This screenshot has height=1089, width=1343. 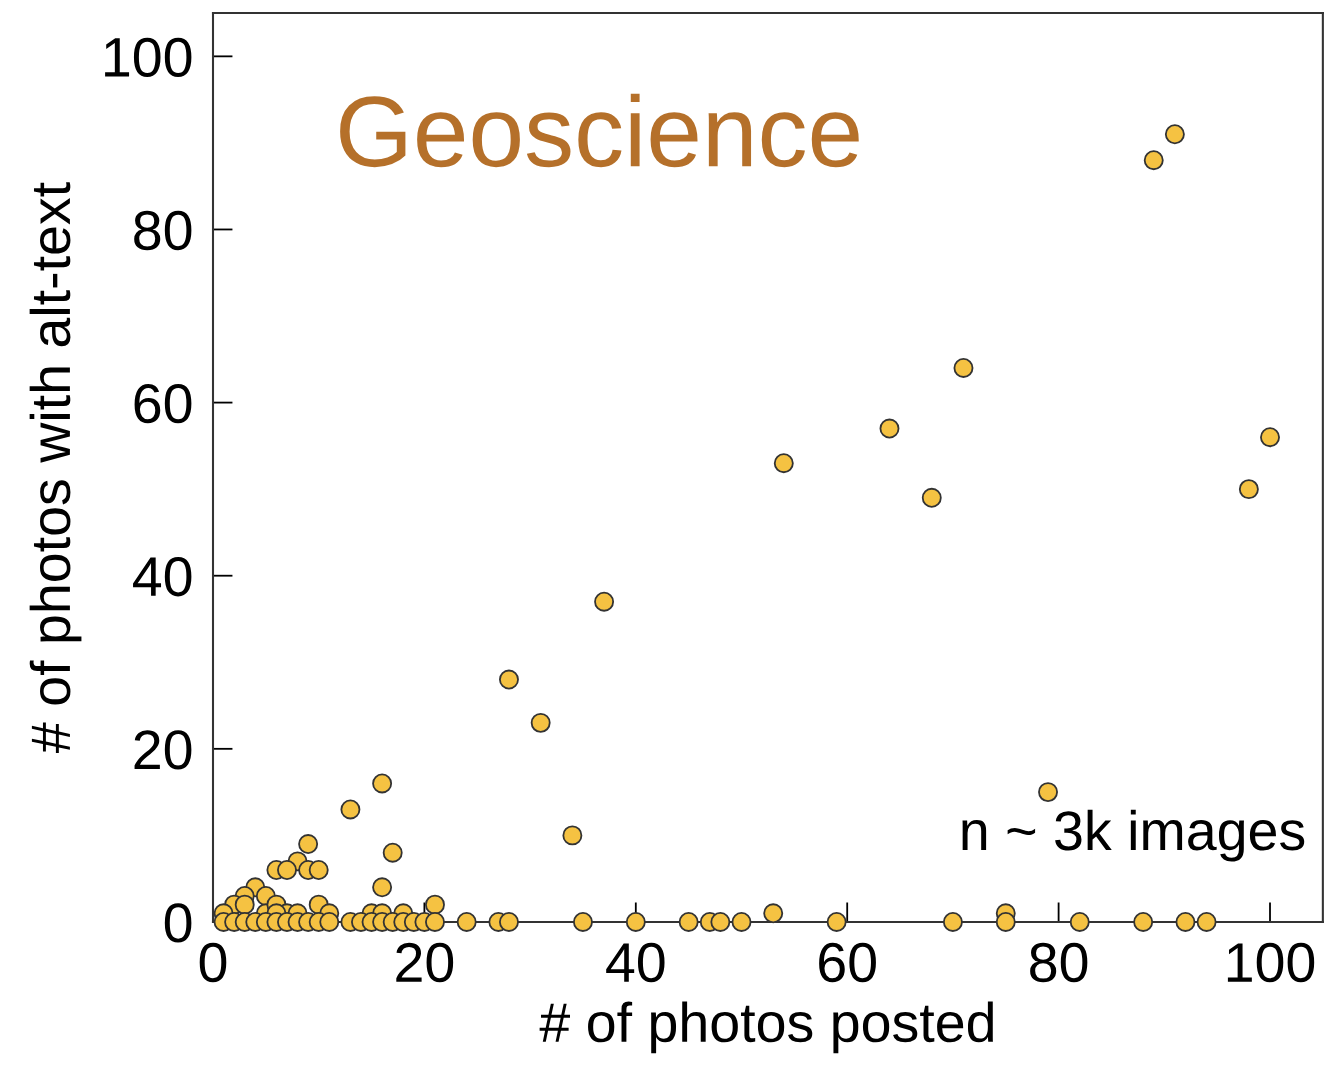 What do you see at coordinates (163, 230) in the screenshot?
I see `y-tick-label: 80` at bounding box center [163, 230].